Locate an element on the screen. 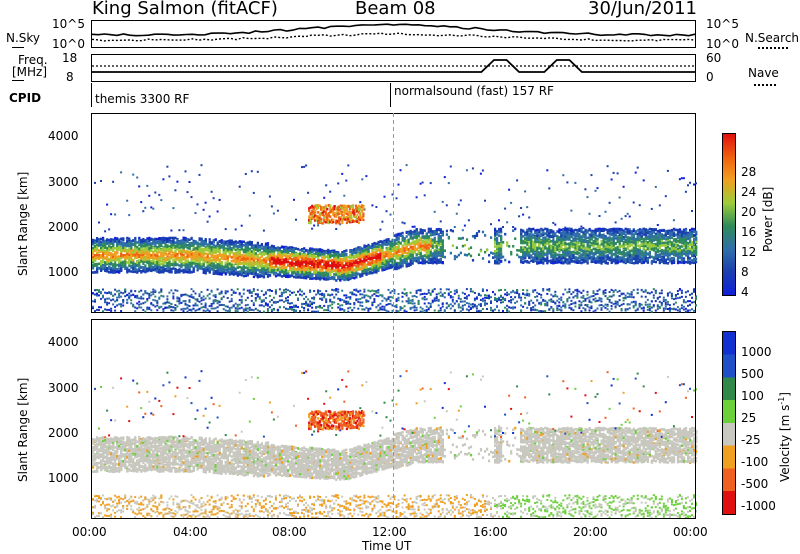  nsky-right-tick-low: 10^0 is located at coordinates (722, 44).